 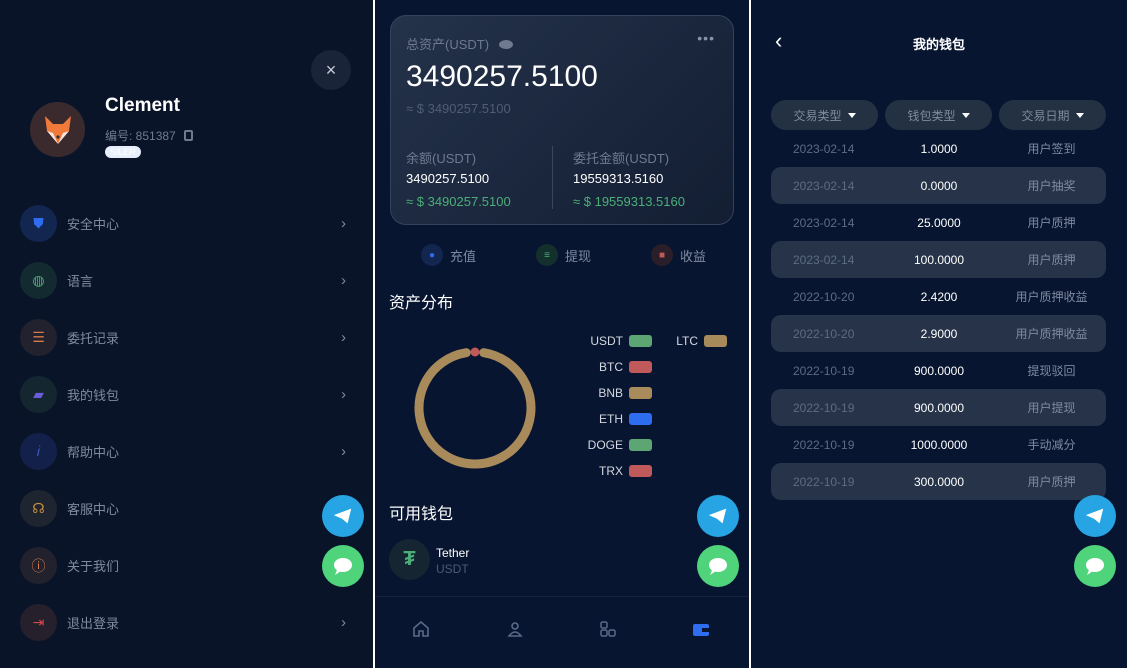 I want to click on nav-home-icon, so click(x=421, y=631).